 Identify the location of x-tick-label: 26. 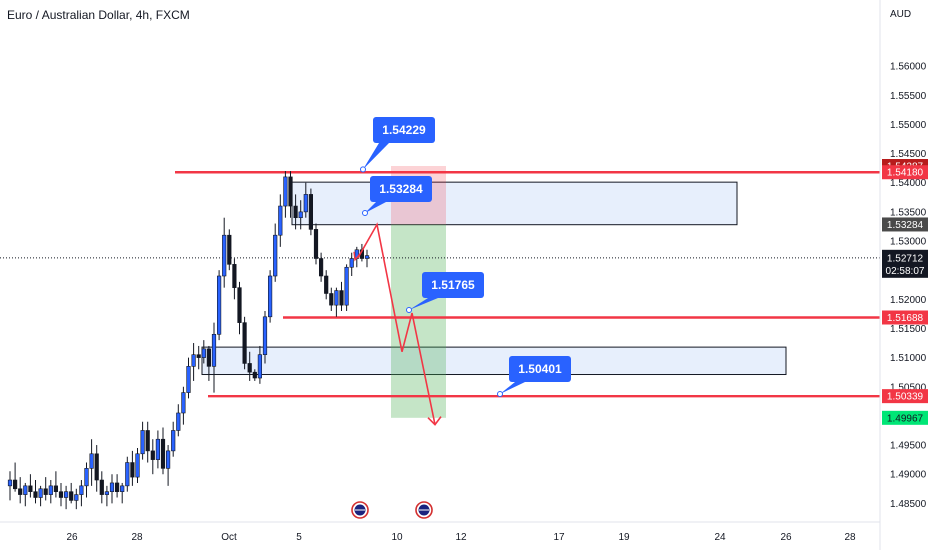
(786, 537).